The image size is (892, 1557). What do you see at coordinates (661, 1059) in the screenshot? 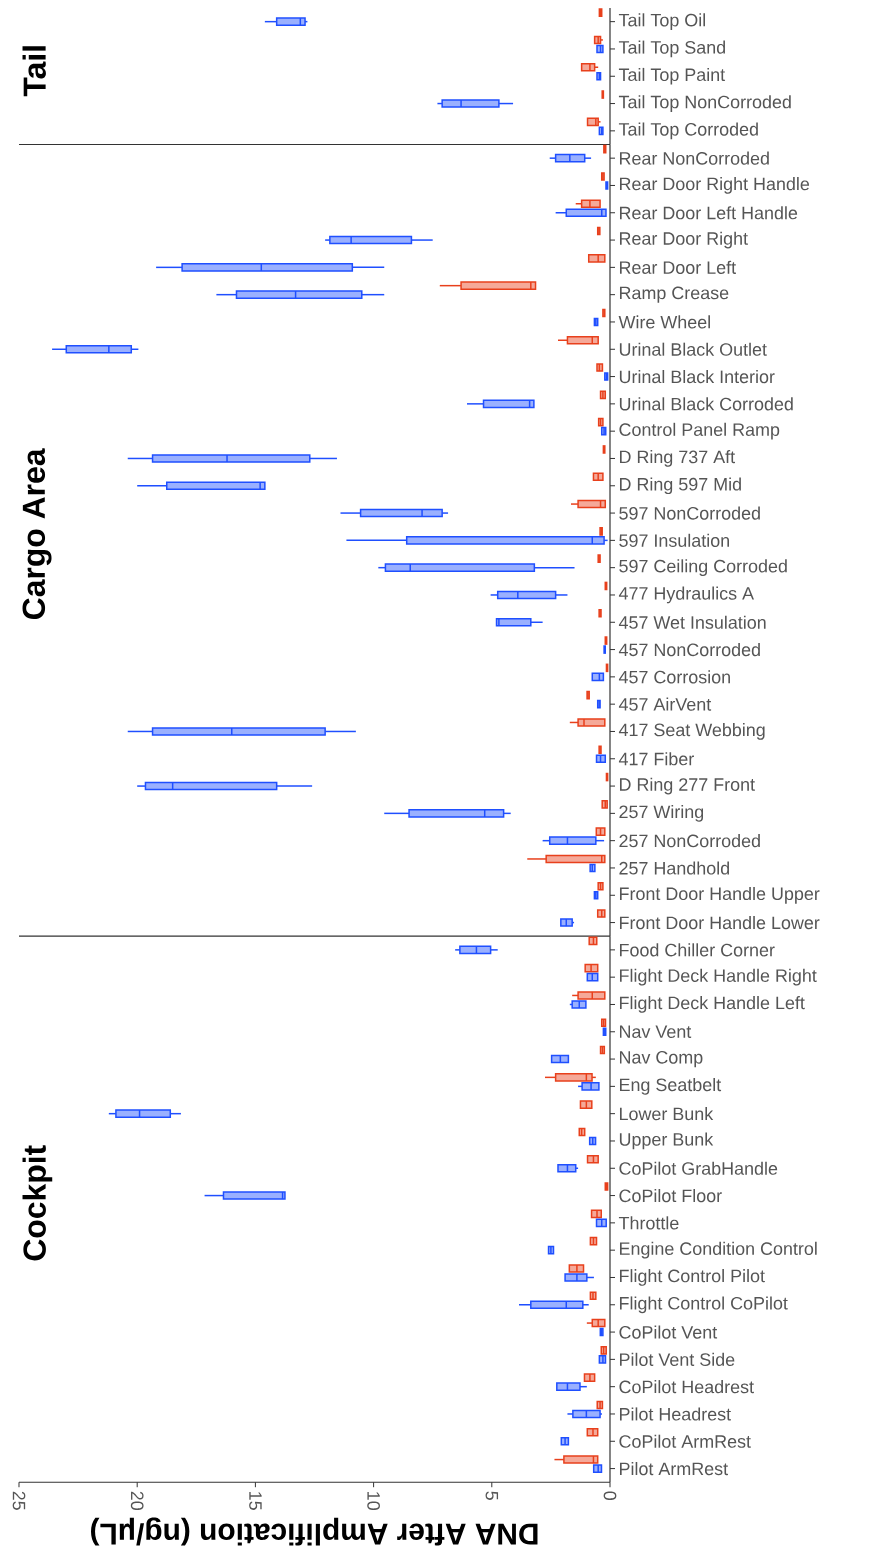
I see `y-tick-label: Nav Comp` at bounding box center [661, 1059].